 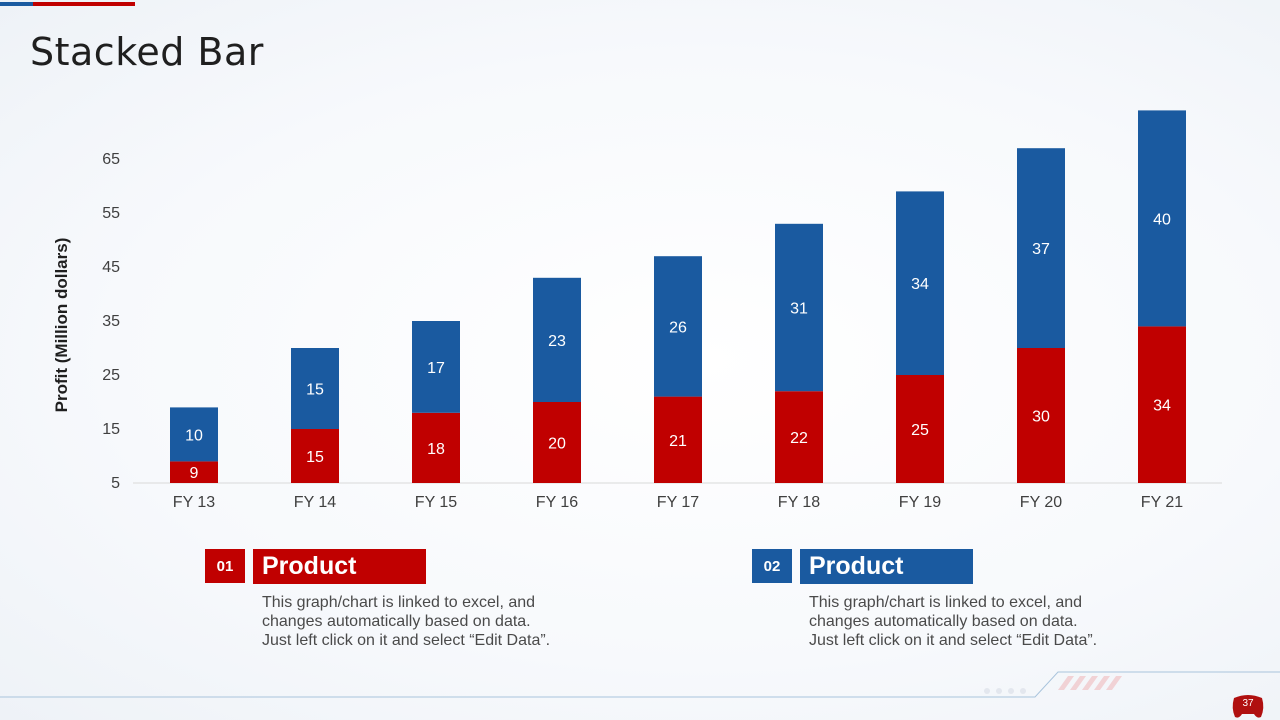 I want to click on page-number: 37, so click(x=1248, y=703).